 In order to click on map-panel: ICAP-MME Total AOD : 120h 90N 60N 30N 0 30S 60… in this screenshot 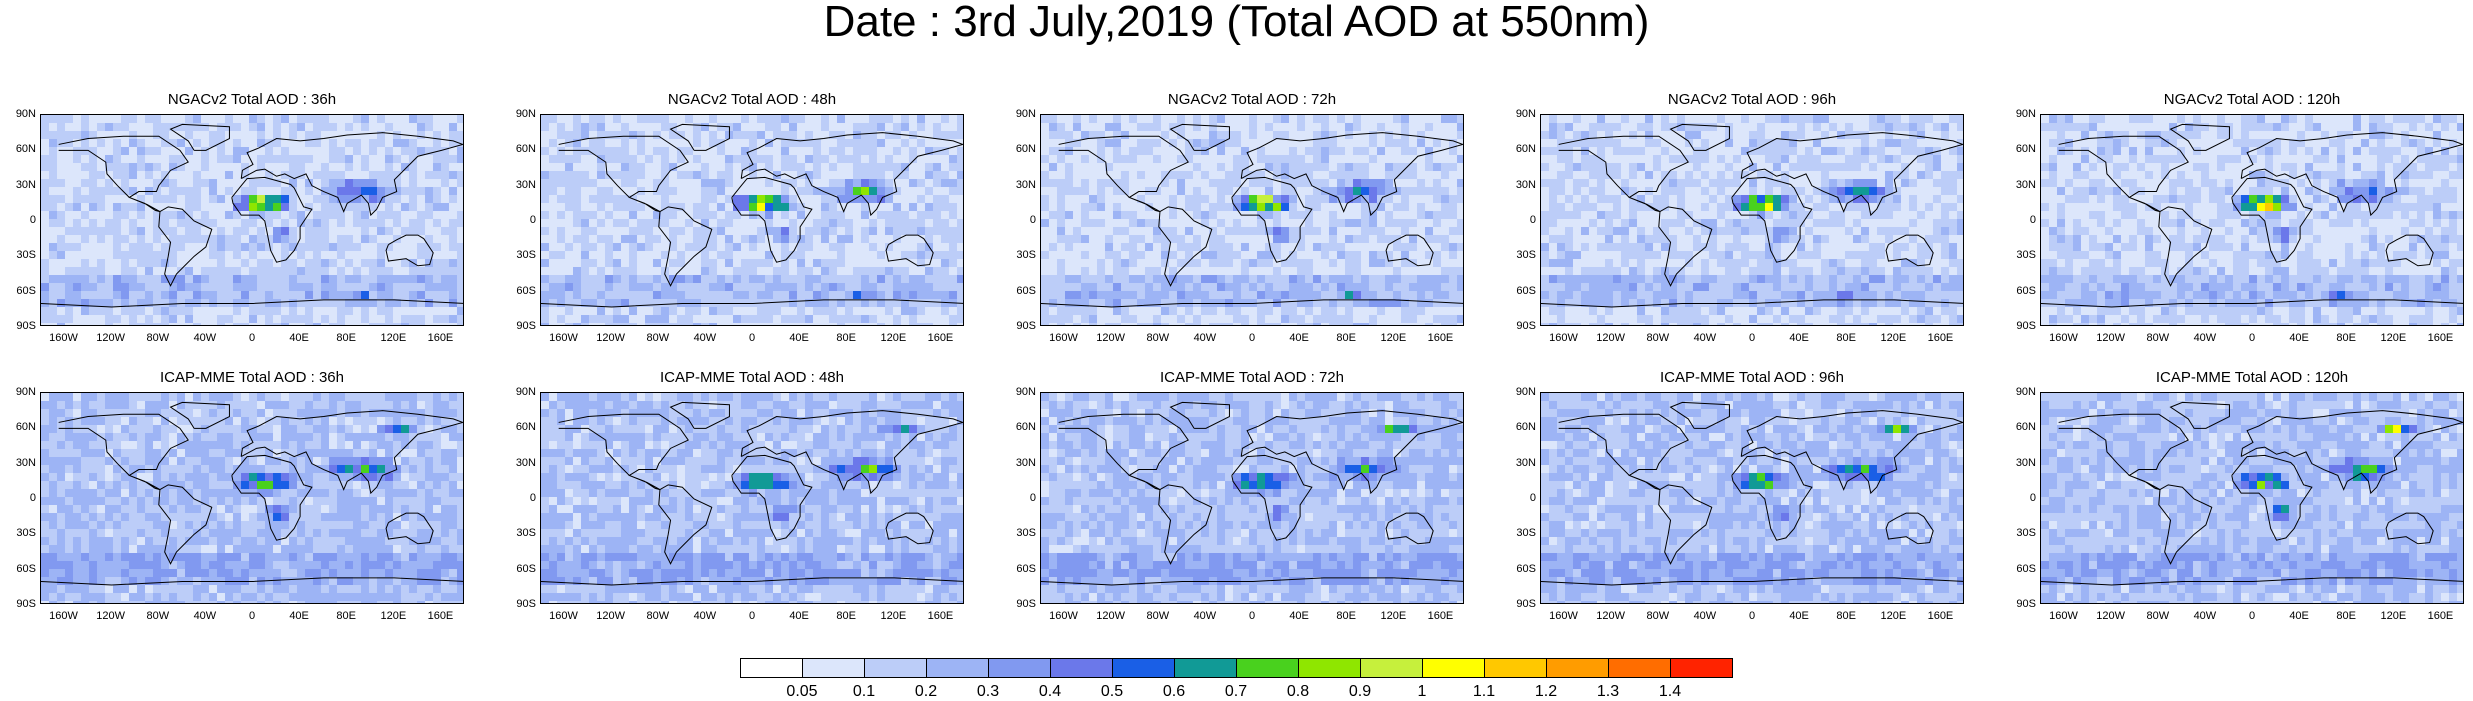, I will do `click(2232, 496)`.